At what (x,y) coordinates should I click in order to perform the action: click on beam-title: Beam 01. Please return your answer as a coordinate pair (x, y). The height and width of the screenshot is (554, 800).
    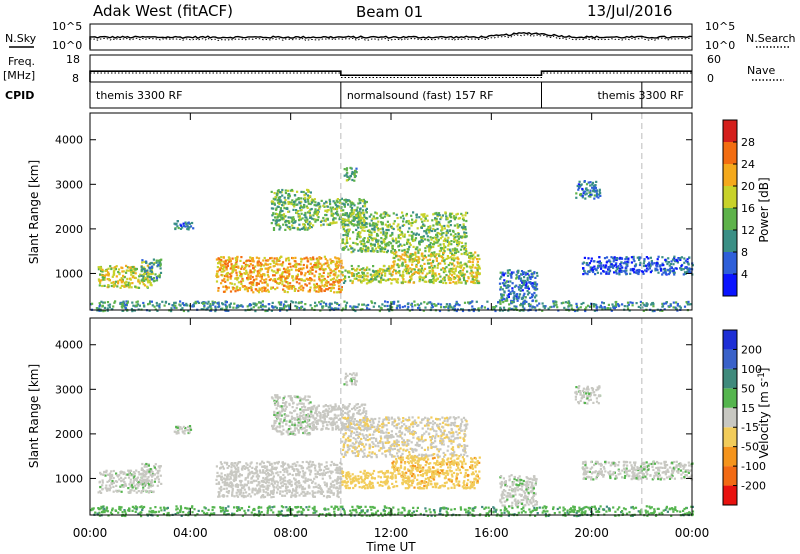
    Looking at the image, I should click on (389, 12).